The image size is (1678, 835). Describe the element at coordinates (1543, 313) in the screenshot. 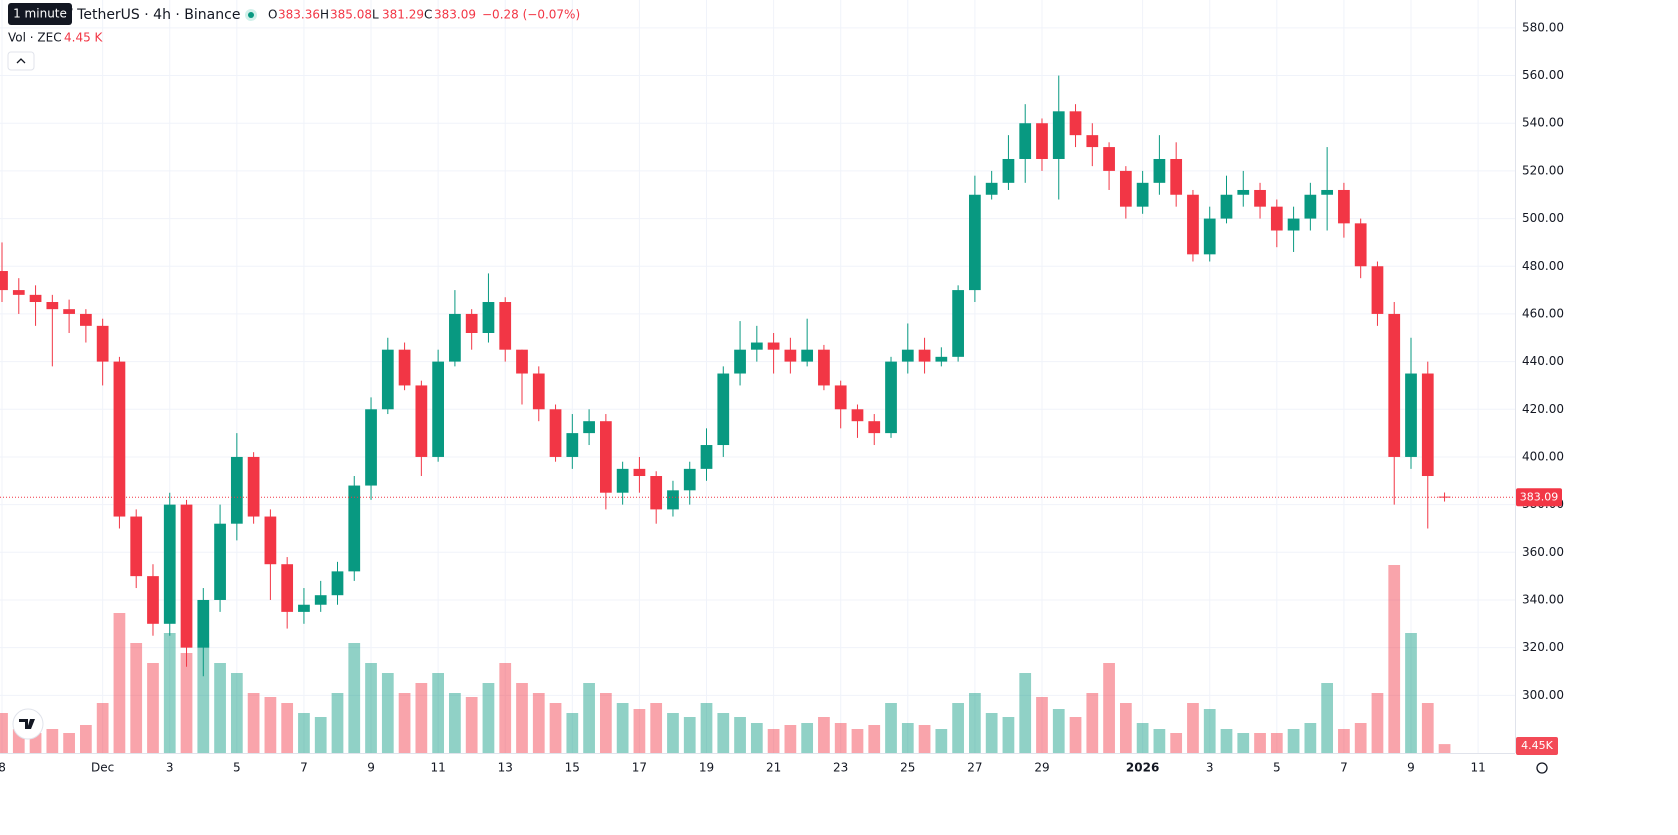

I see `y-tick-label: 460.00` at that location.